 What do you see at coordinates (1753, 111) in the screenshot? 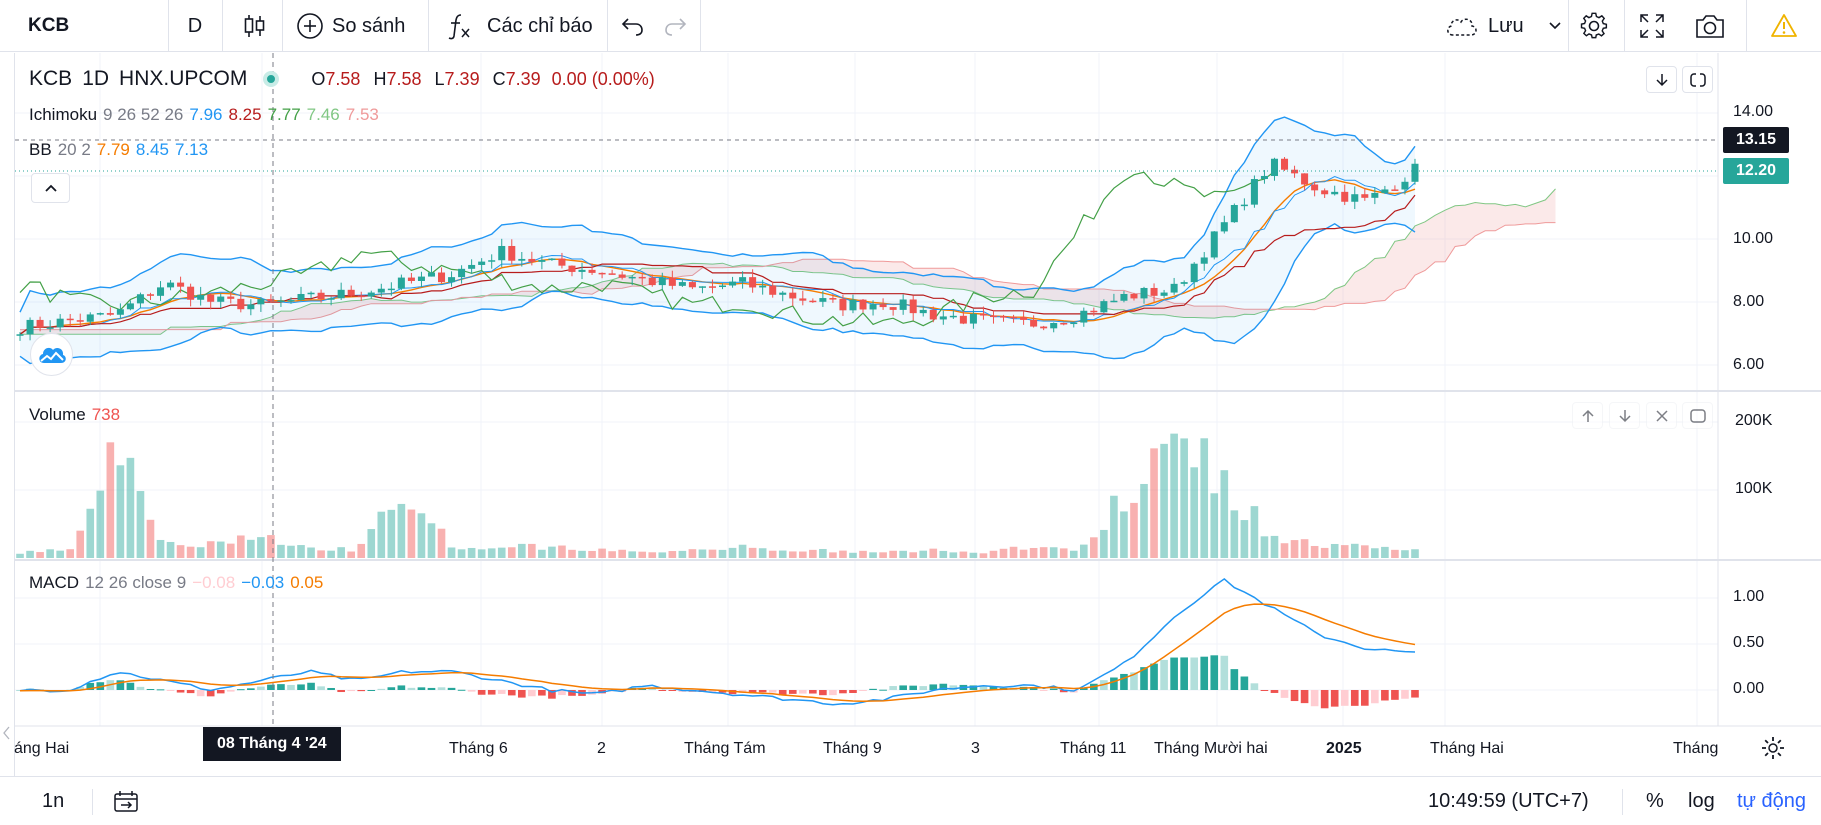
I see `price-scale-label: 14.00` at bounding box center [1753, 111].